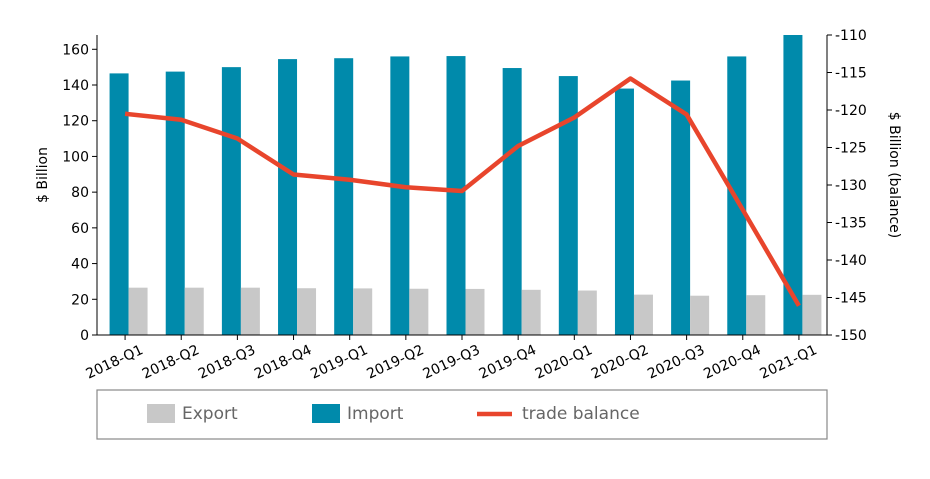 Image resolution: width=930 pixels, height=479 pixels. Describe the element at coordinates (80, 229) in the screenshot. I see `y-tick-label: 60` at that location.